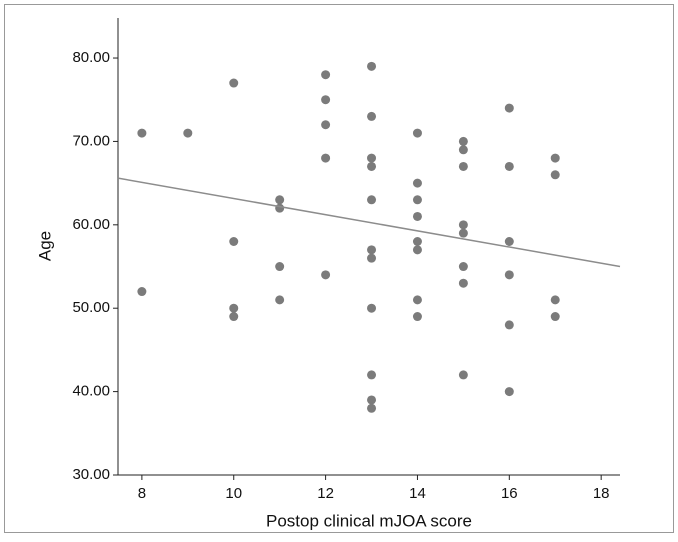 The height and width of the screenshot is (542, 678). Describe the element at coordinates (233, 493) in the screenshot. I see `x-tick-label: 10` at that location.